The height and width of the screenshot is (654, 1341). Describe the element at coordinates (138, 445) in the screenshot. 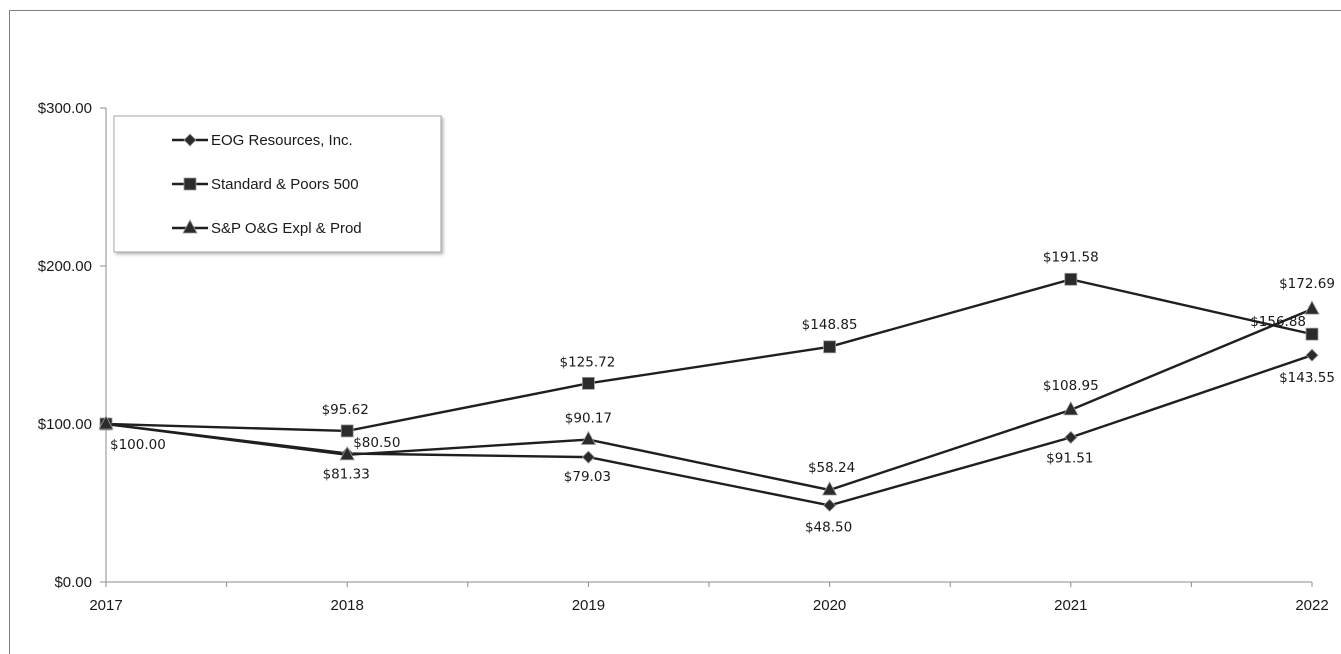

I see `data-label: $100.00` at that location.